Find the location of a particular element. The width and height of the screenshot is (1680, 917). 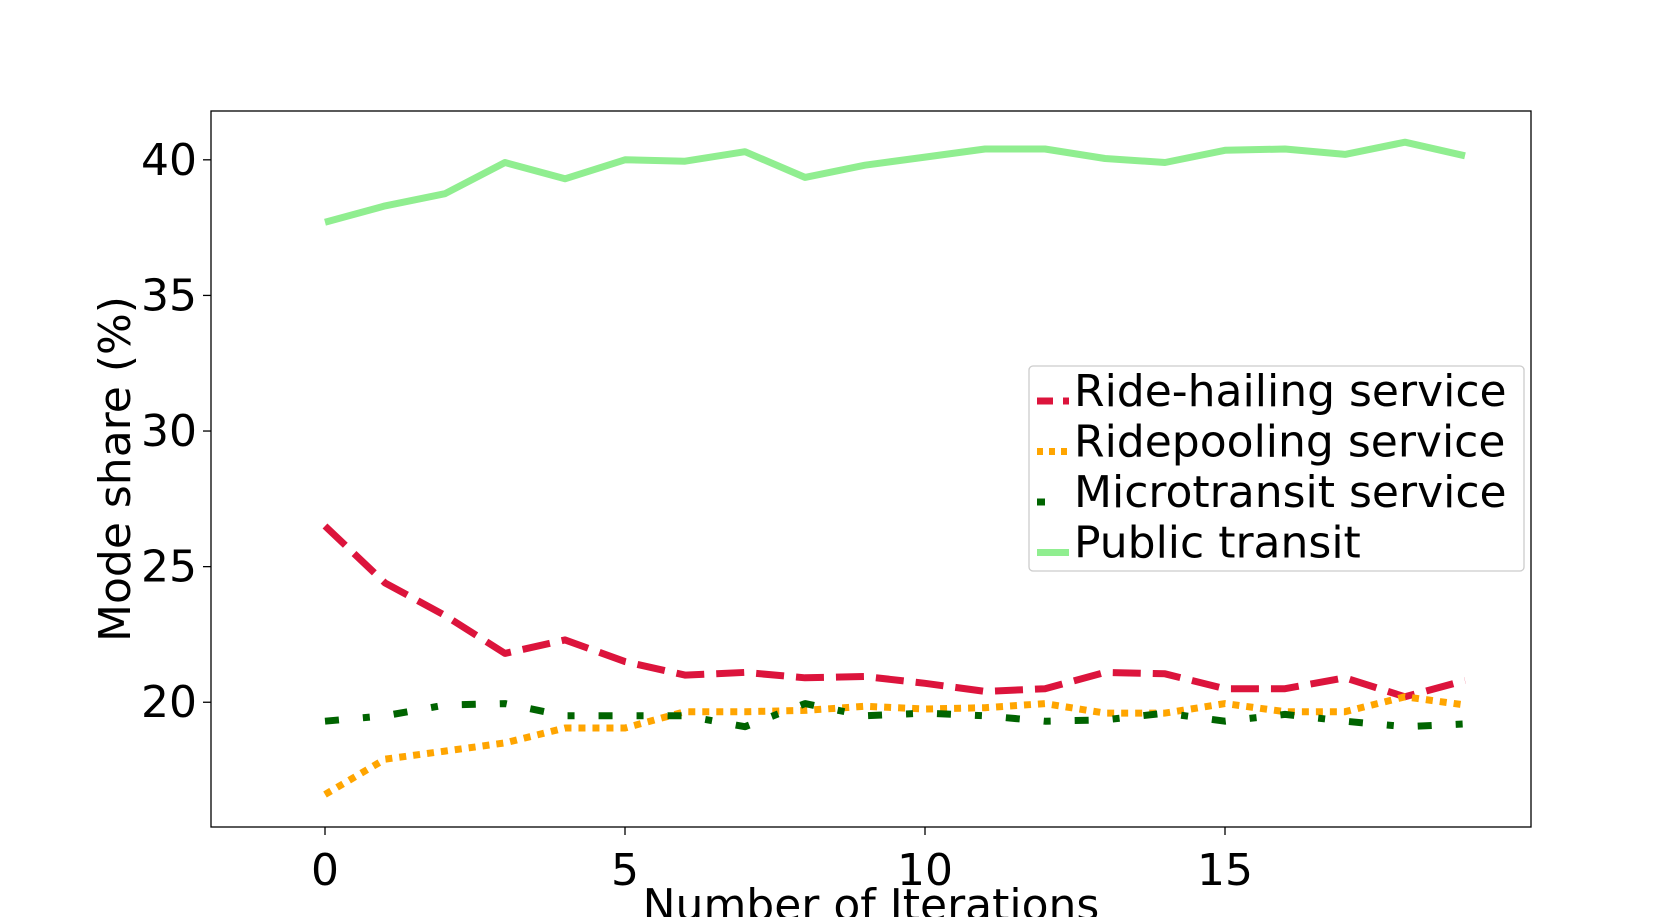

y-tick-label: 25 is located at coordinates (169, 567).